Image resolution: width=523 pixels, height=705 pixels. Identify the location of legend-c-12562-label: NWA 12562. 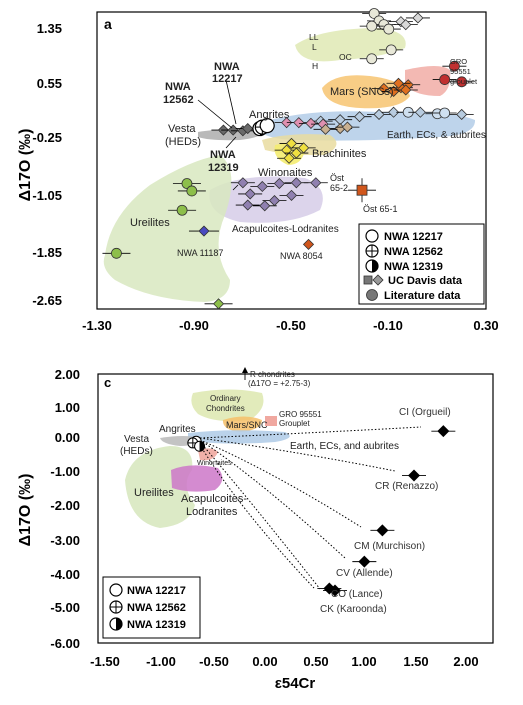
(156, 608).